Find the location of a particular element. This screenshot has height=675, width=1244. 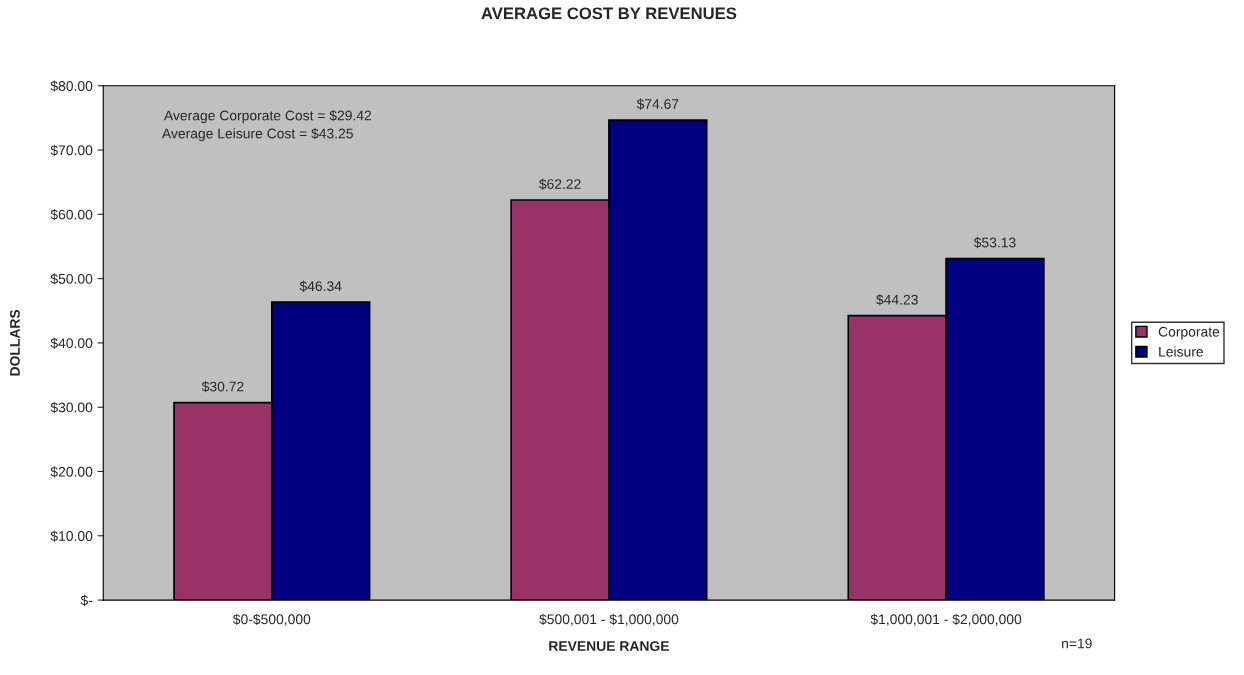

data-label: $46.34 is located at coordinates (320, 286).